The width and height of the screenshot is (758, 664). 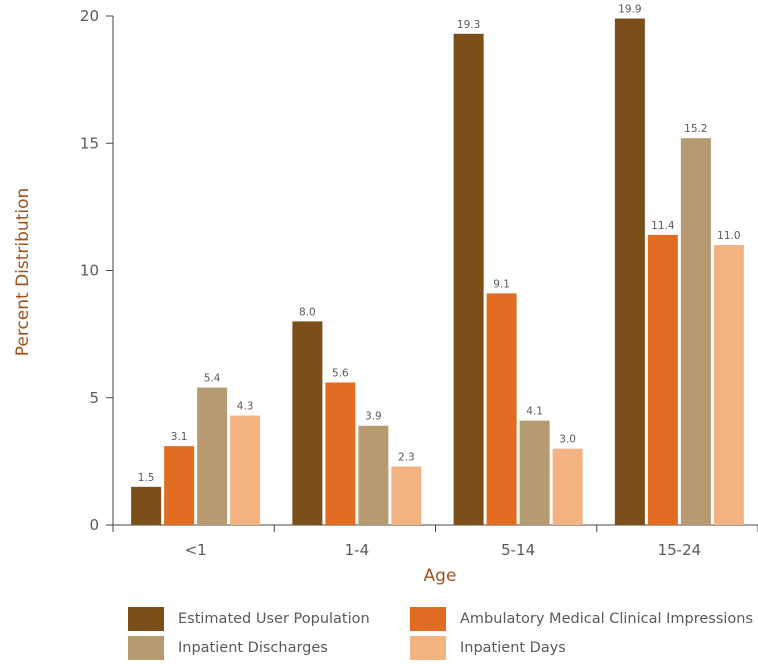 What do you see at coordinates (406, 457) in the screenshot?
I see `data-label: 2.3` at bounding box center [406, 457].